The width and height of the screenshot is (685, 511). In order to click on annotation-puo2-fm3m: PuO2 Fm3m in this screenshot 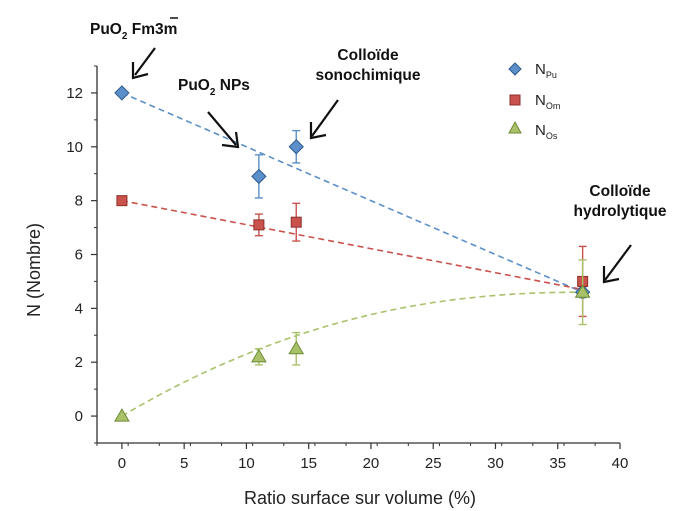, I will do `click(134, 48)`.